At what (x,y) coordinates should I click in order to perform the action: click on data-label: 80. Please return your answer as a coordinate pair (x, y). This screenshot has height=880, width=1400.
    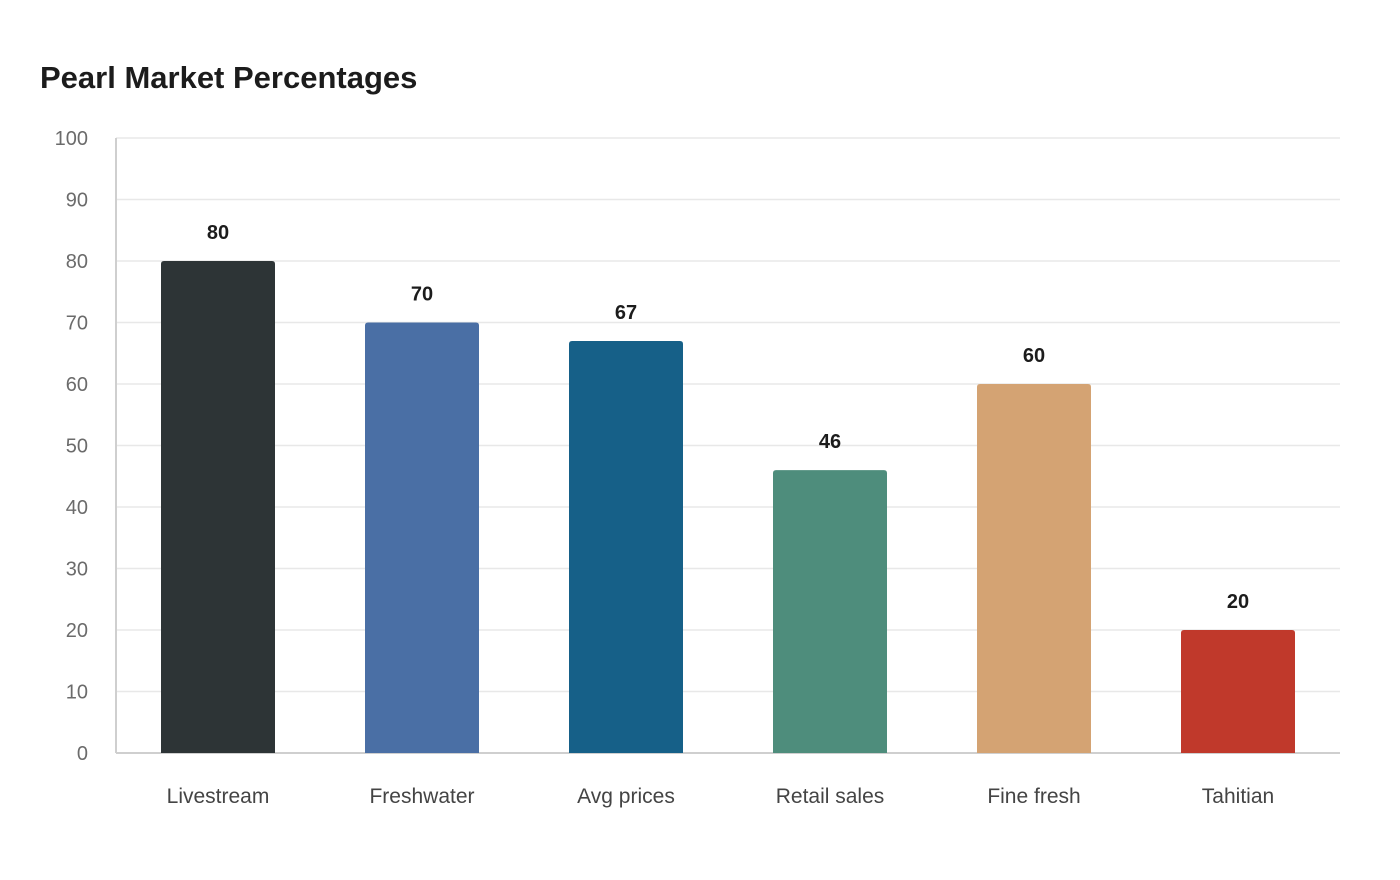
    Looking at the image, I should click on (218, 233).